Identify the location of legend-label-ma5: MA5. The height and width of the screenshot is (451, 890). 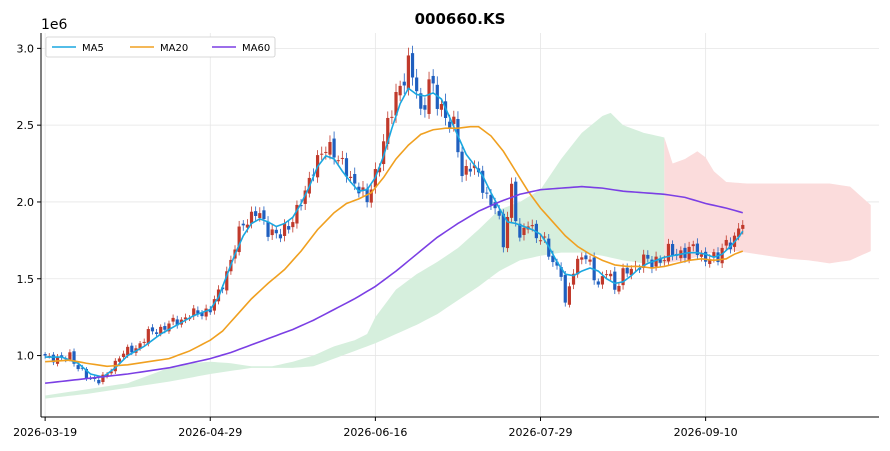
(93, 48).